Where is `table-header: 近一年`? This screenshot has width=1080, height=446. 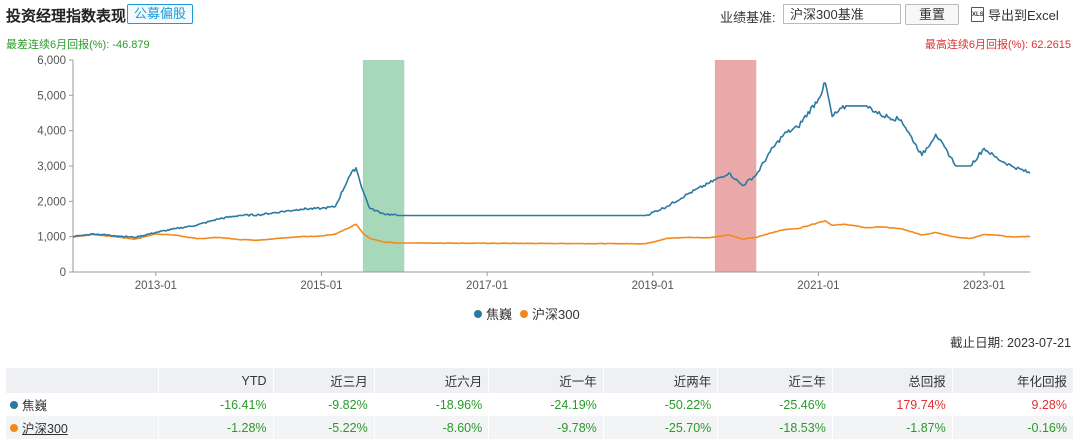 table-header: 近一年 is located at coordinates (546, 380).